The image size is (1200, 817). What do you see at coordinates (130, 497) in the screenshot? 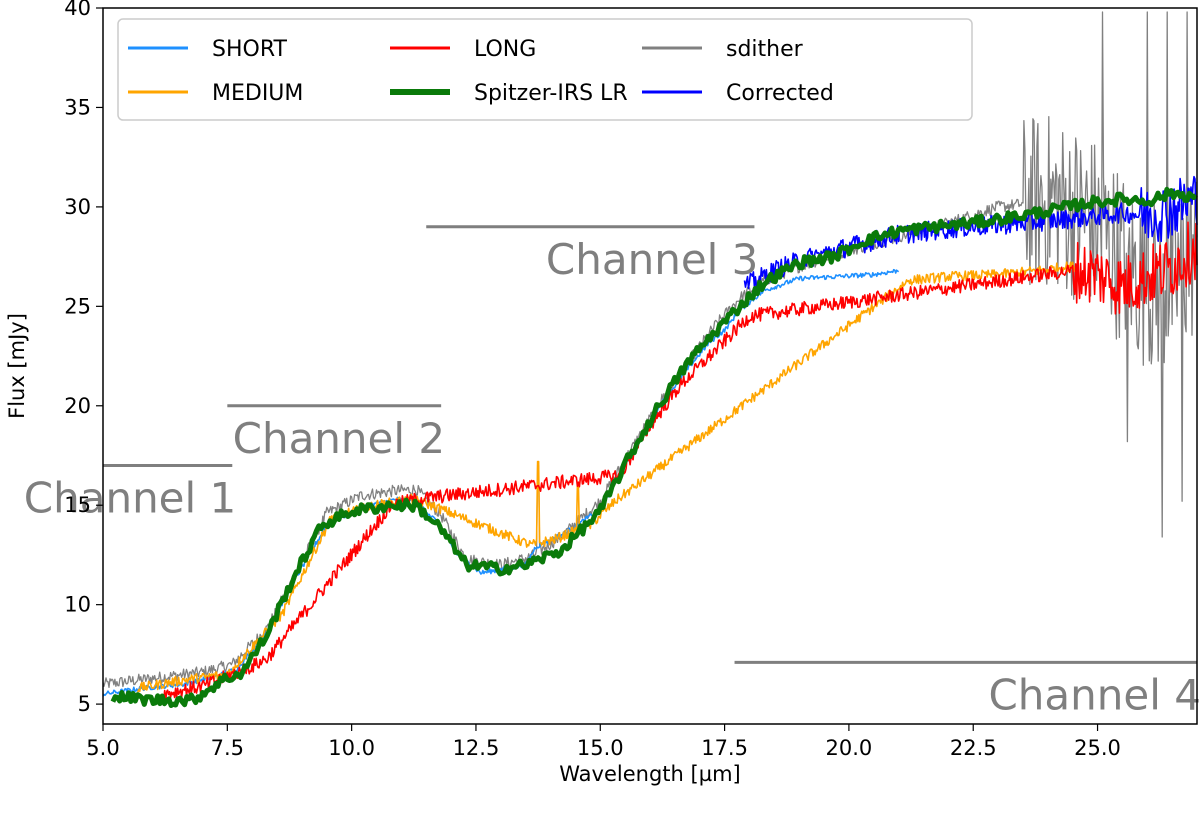
I see `channel-label: Channel 1` at bounding box center [130, 497].